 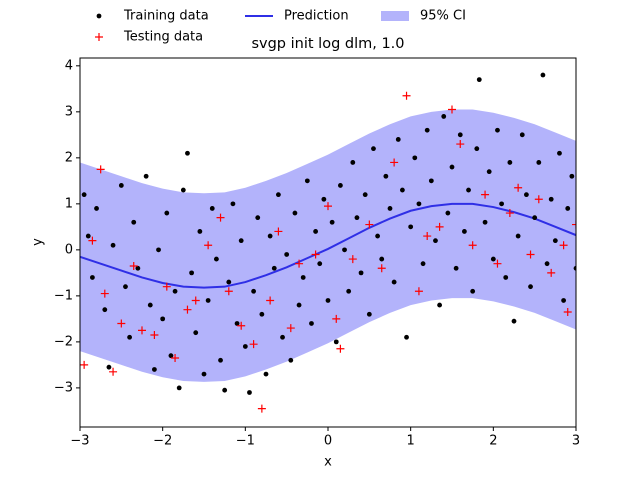 I want to click on y-tick-label: 4, so click(x=69, y=65).